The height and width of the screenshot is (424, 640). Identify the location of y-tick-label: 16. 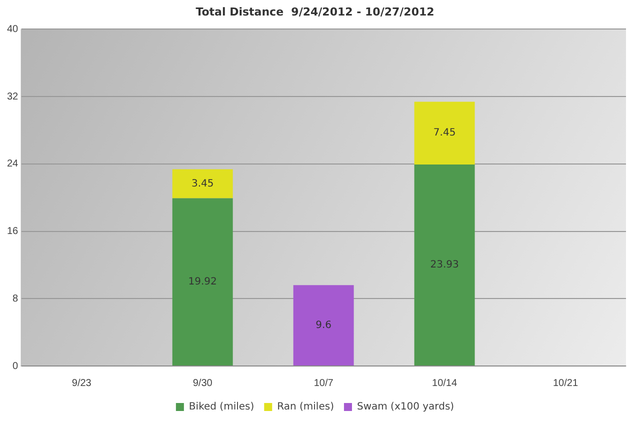
(13, 232).